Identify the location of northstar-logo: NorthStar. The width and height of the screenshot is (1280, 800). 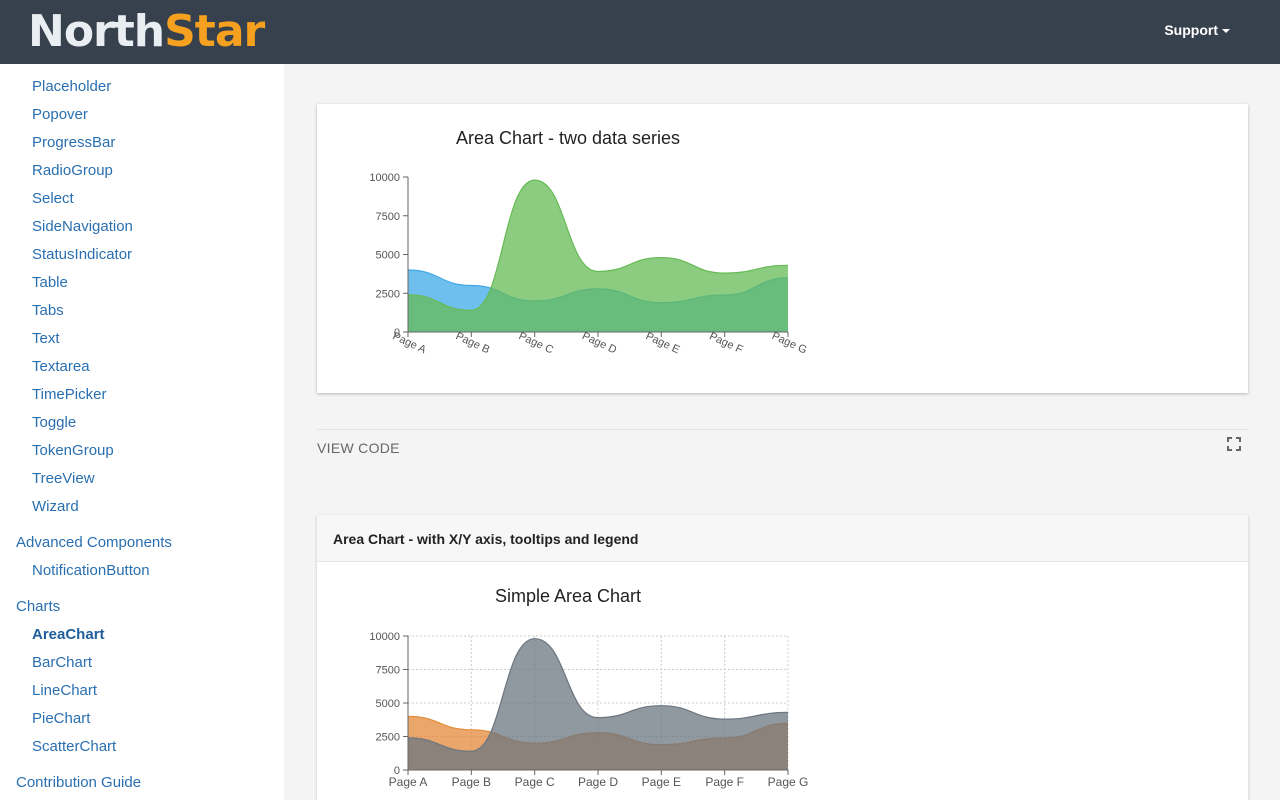
(146, 32).